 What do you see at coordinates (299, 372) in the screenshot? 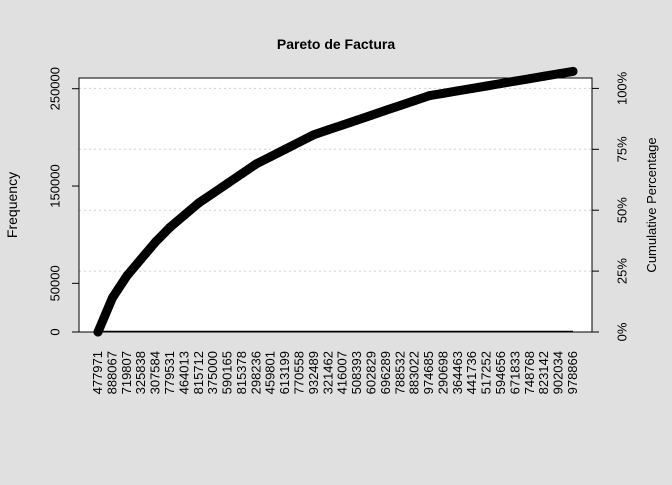
I see `x-tick-label: 770558` at bounding box center [299, 372].